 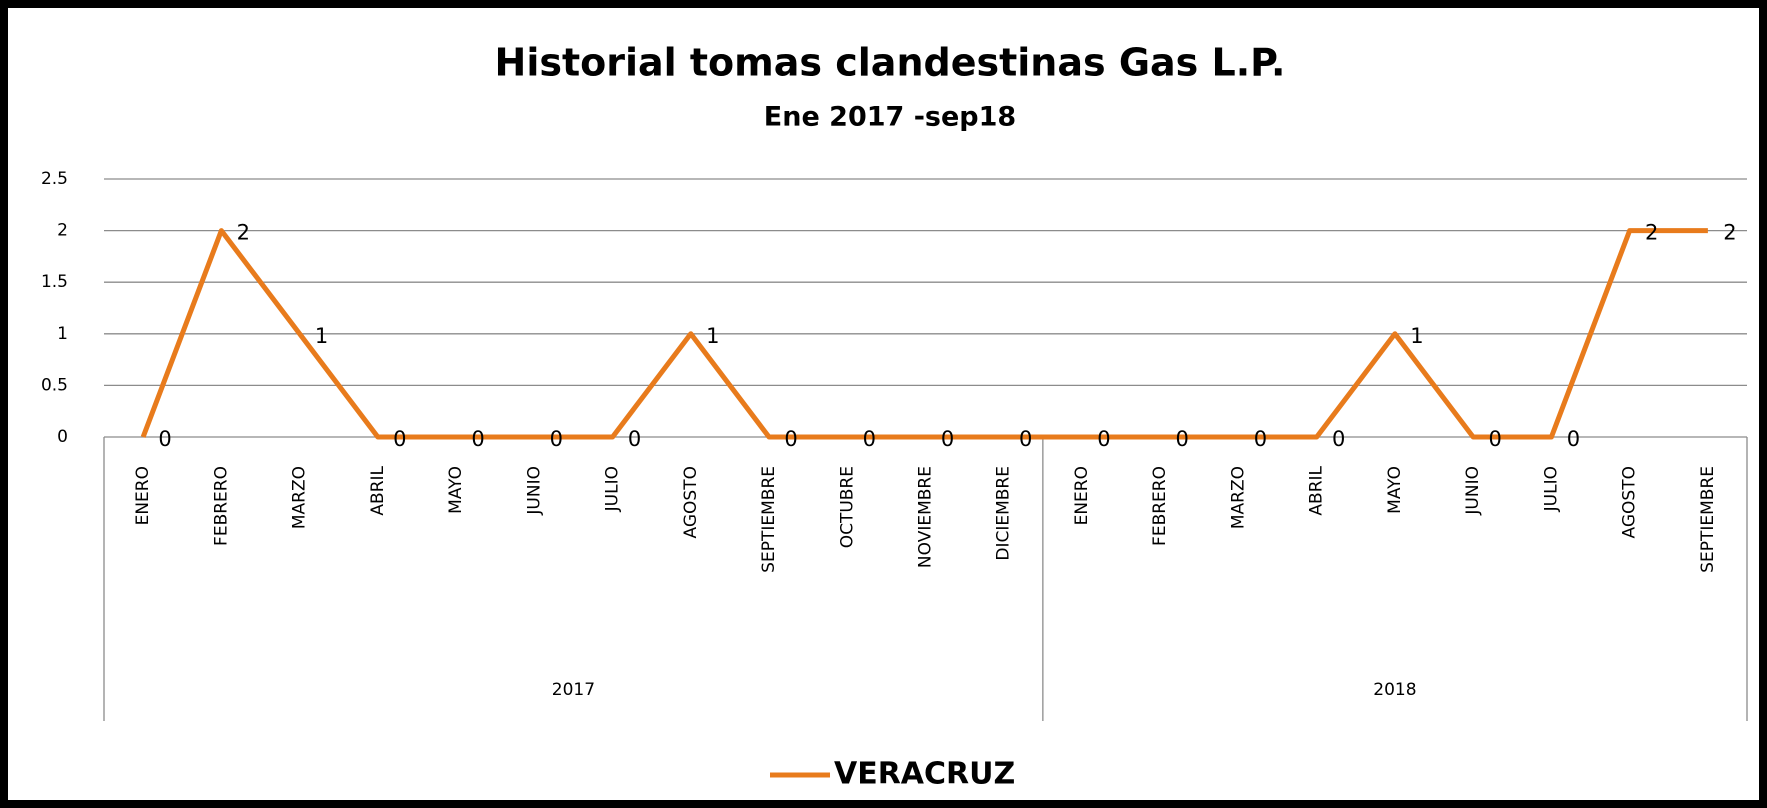 I want to click on y-tick-label: 1, so click(x=62, y=334).